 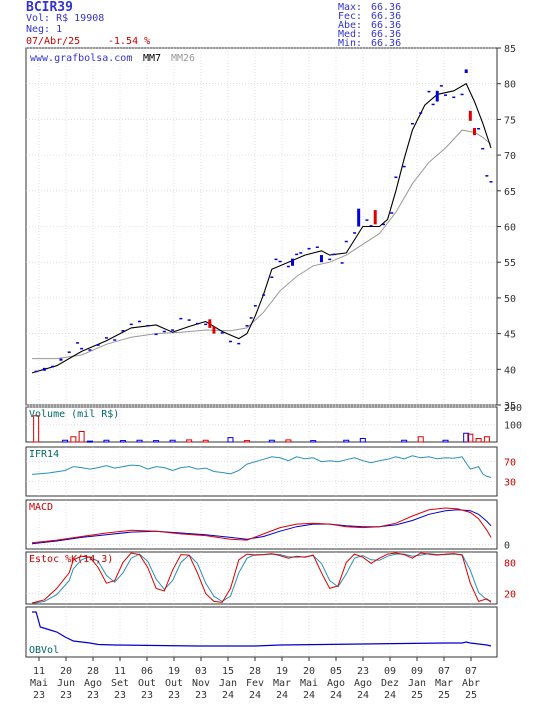 What do you see at coordinates (41, 507) in the screenshot?
I see `macd-title: MACD` at bounding box center [41, 507].